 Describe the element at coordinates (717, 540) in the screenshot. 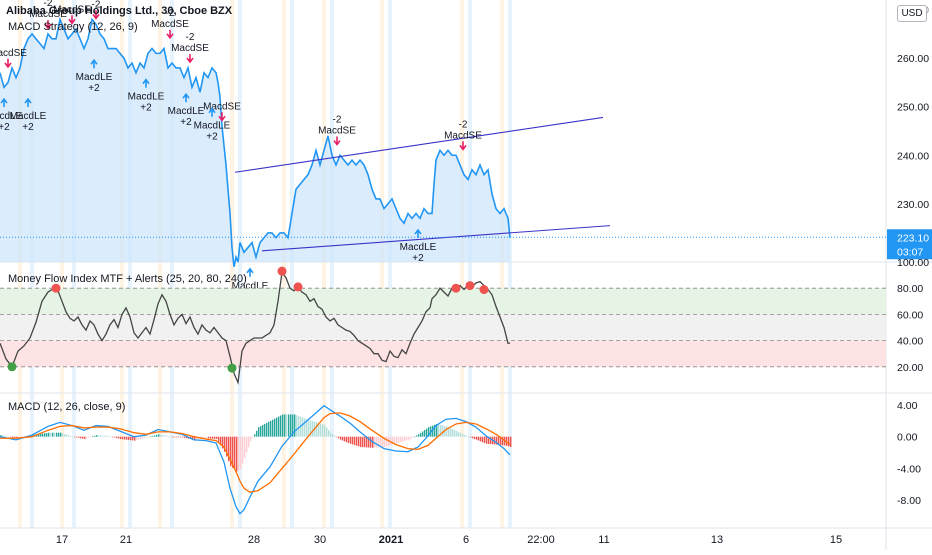

I see `time-axis-tick: 13` at that location.